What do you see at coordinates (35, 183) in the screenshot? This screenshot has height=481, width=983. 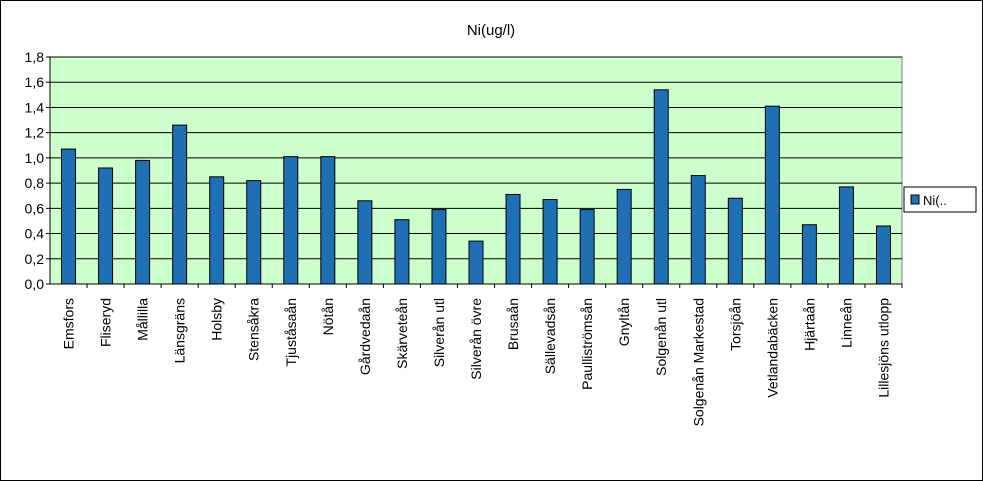 I see `y-tick-label: 0,8` at bounding box center [35, 183].